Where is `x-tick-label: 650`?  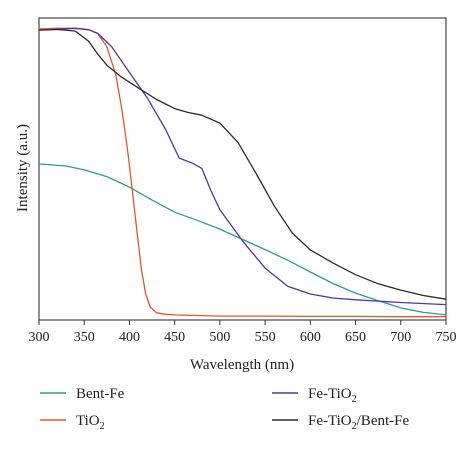
x-tick-label: 650 is located at coordinates (355, 337).